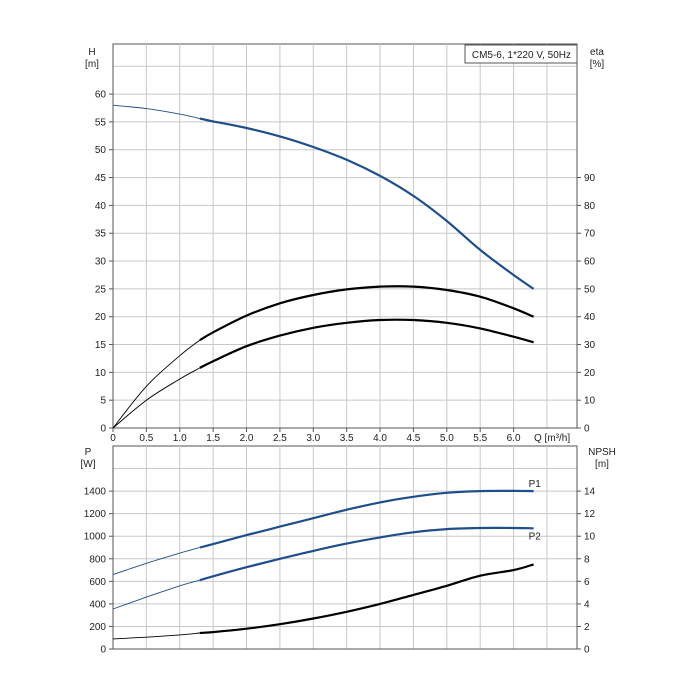 This screenshot has height=700, width=700. What do you see at coordinates (101, 95) in the screenshot?
I see `left-tick-label: 60` at bounding box center [101, 95].